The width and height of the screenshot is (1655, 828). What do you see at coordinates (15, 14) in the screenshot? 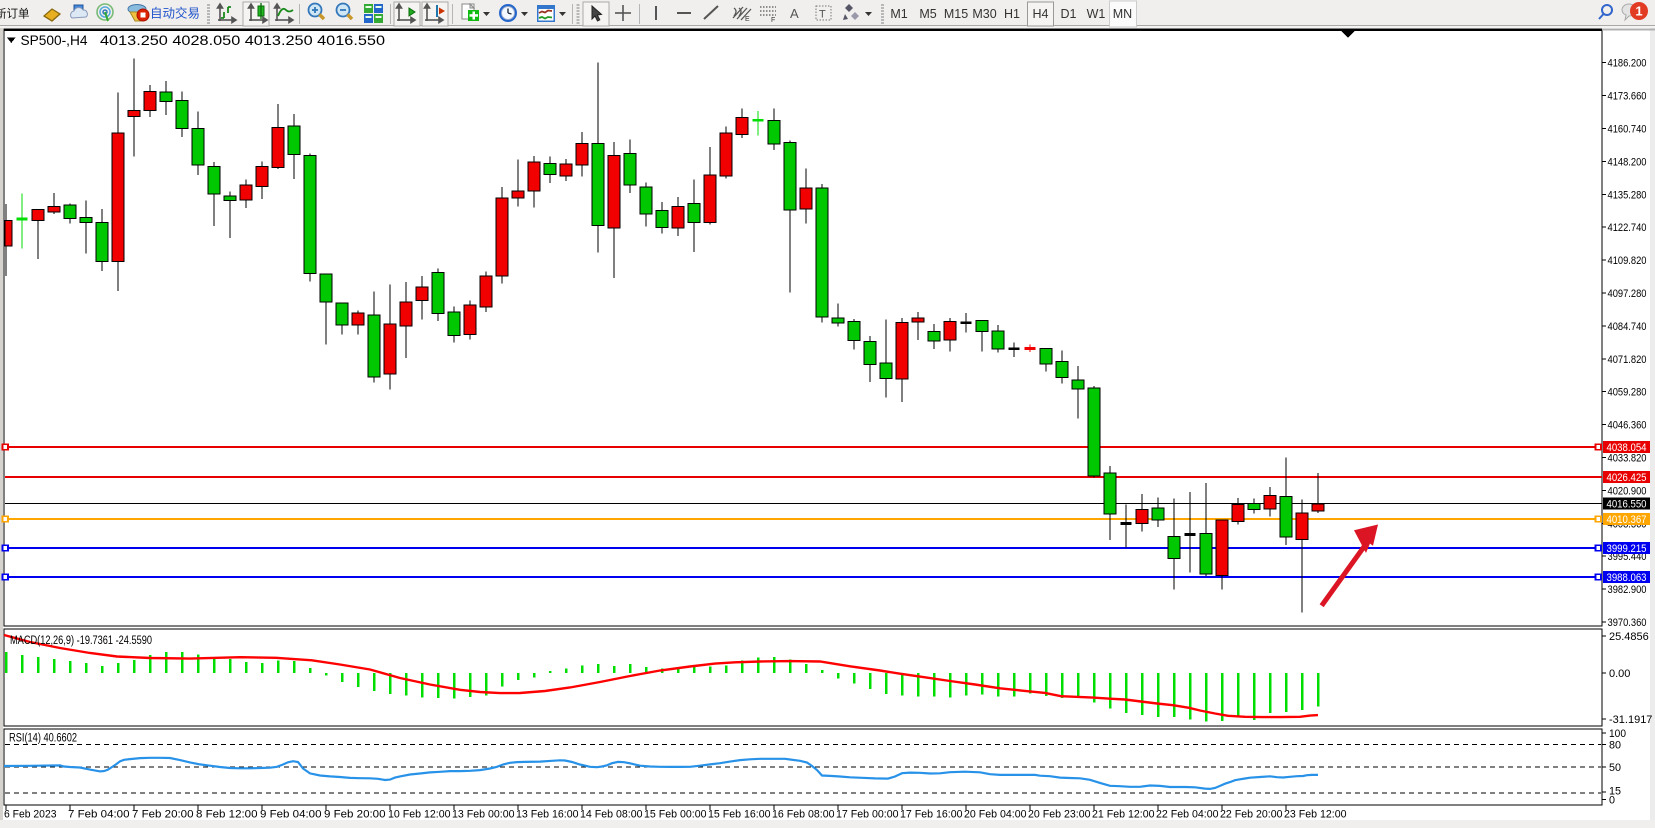
I see `svg-text: 新订单` at bounding box center [15, 14].